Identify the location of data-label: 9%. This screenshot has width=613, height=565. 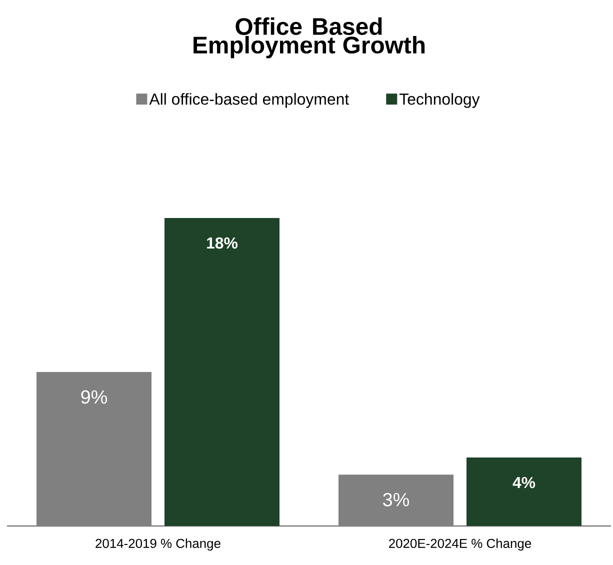
(94, 397).